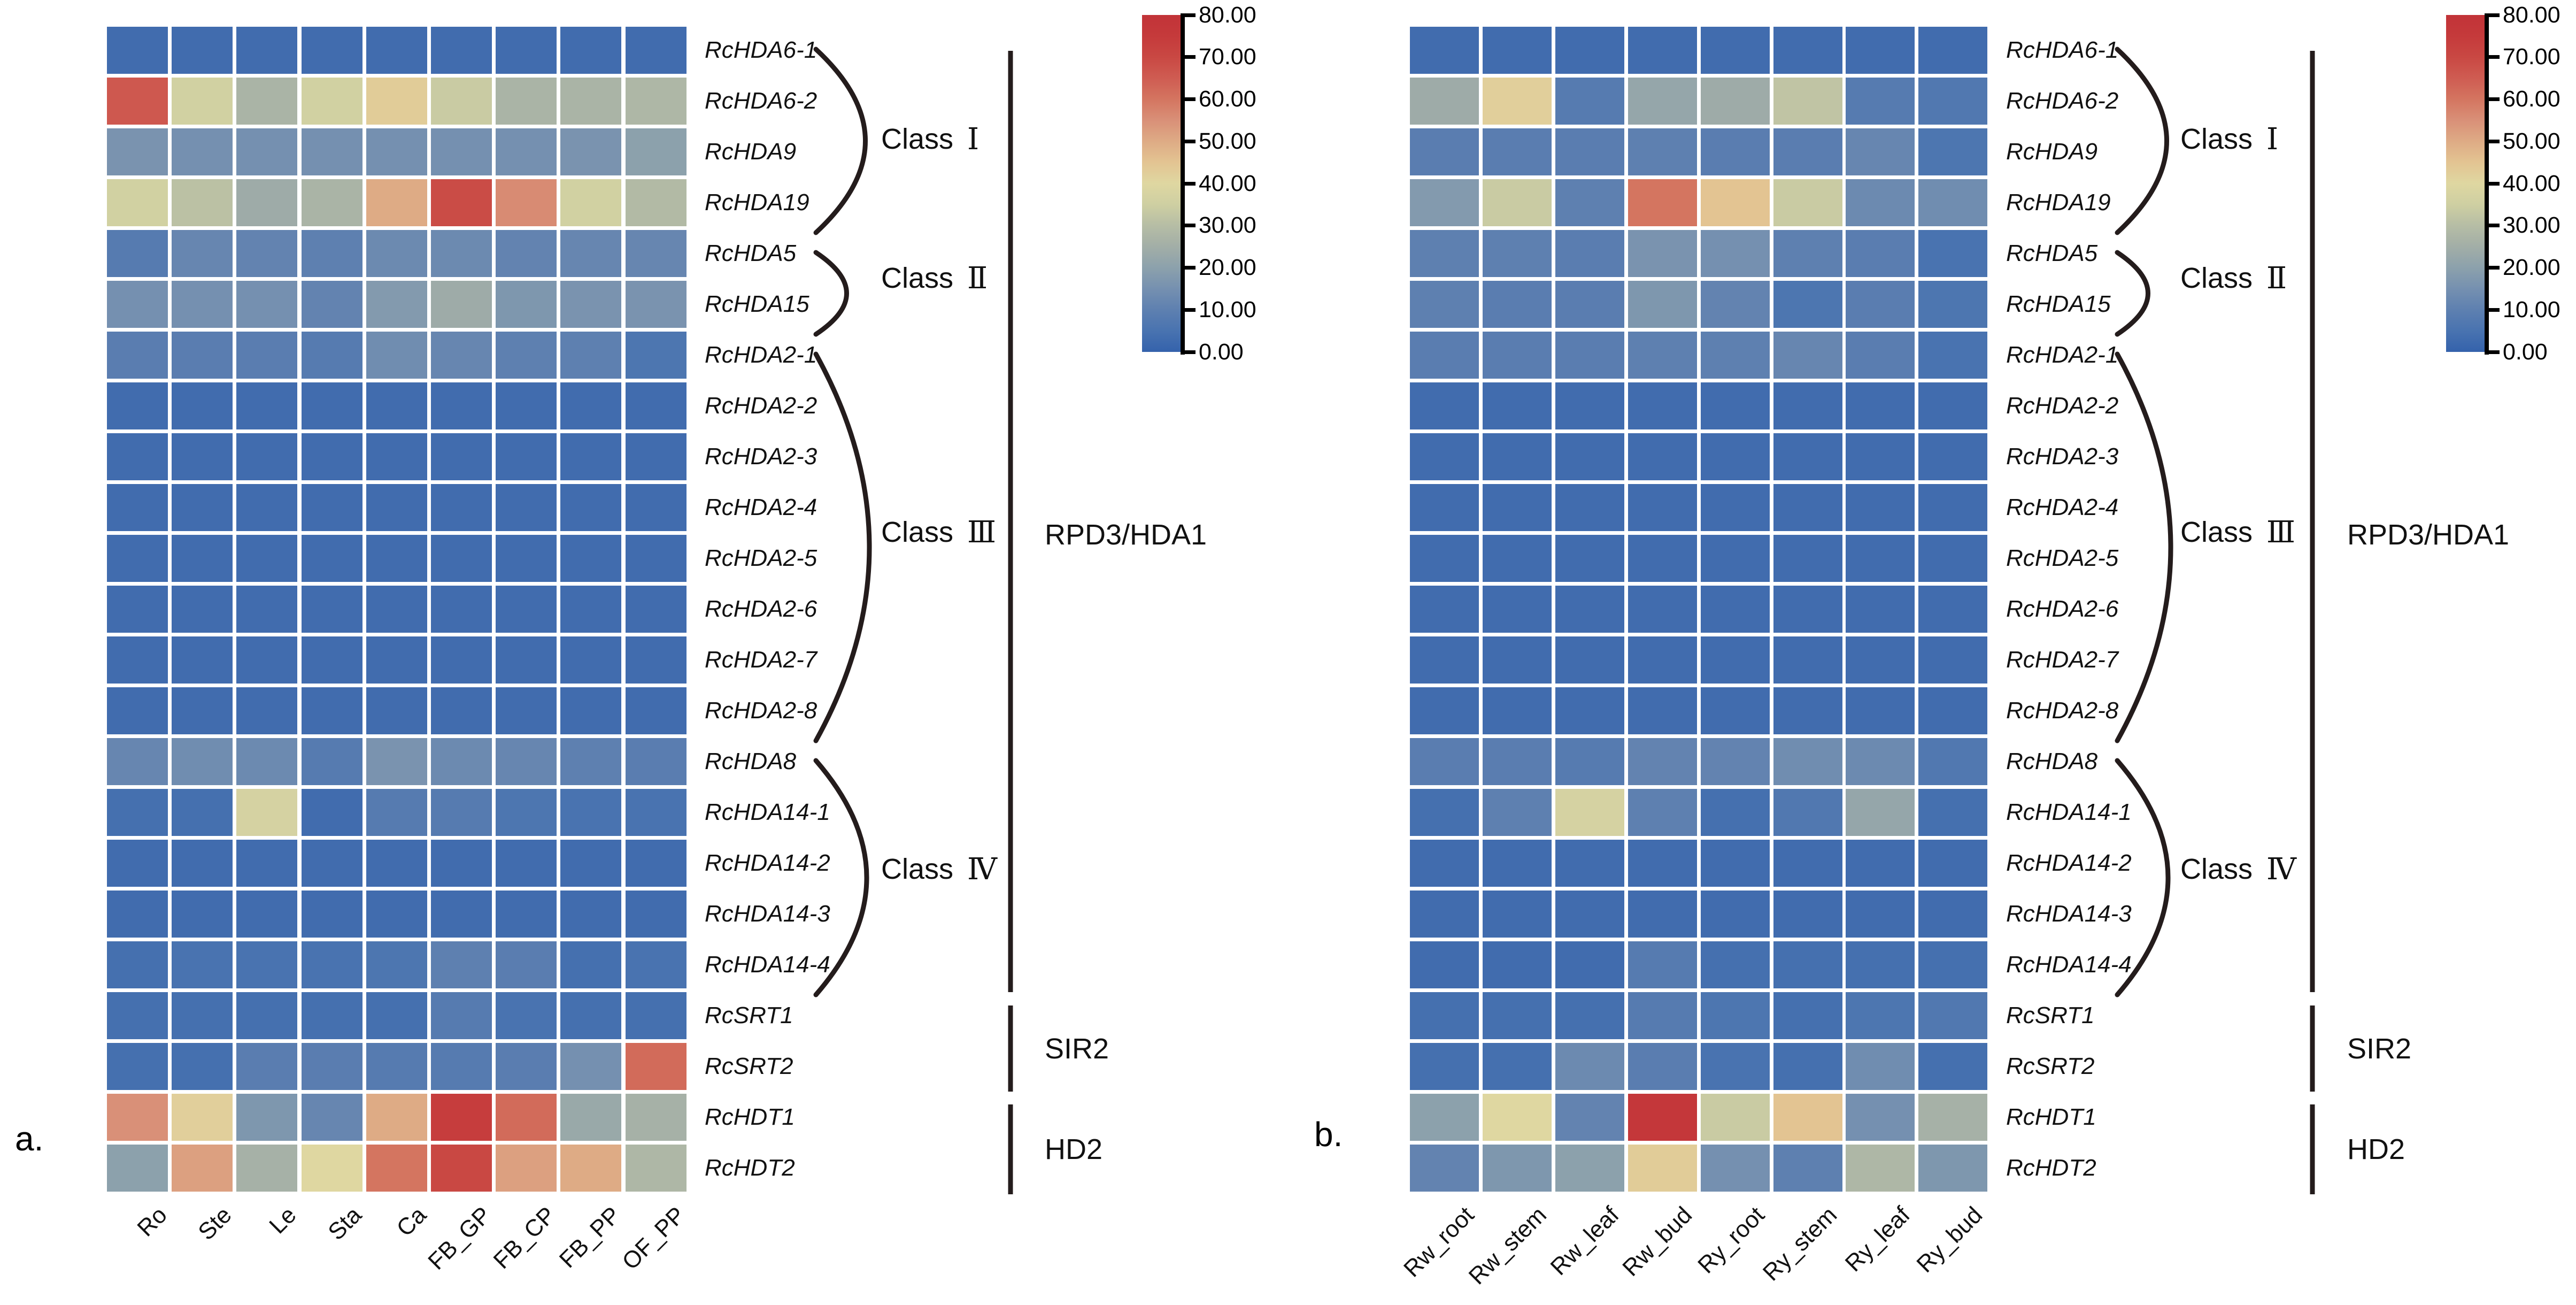  What do you see at coordinates (761, 710) in the screenshot?
I see `row-label: RcHDA2-8` at bounding box center [761, 710].